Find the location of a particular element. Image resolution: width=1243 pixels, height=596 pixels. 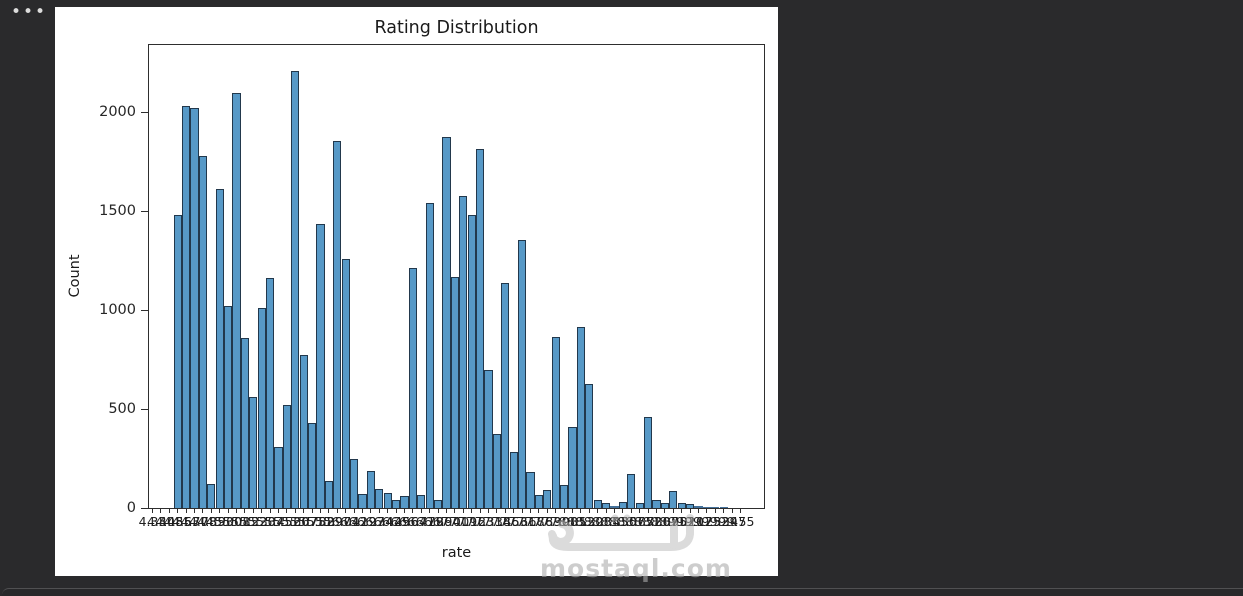

x-tick-label: 5.00 is located at coordinates (228, 521).